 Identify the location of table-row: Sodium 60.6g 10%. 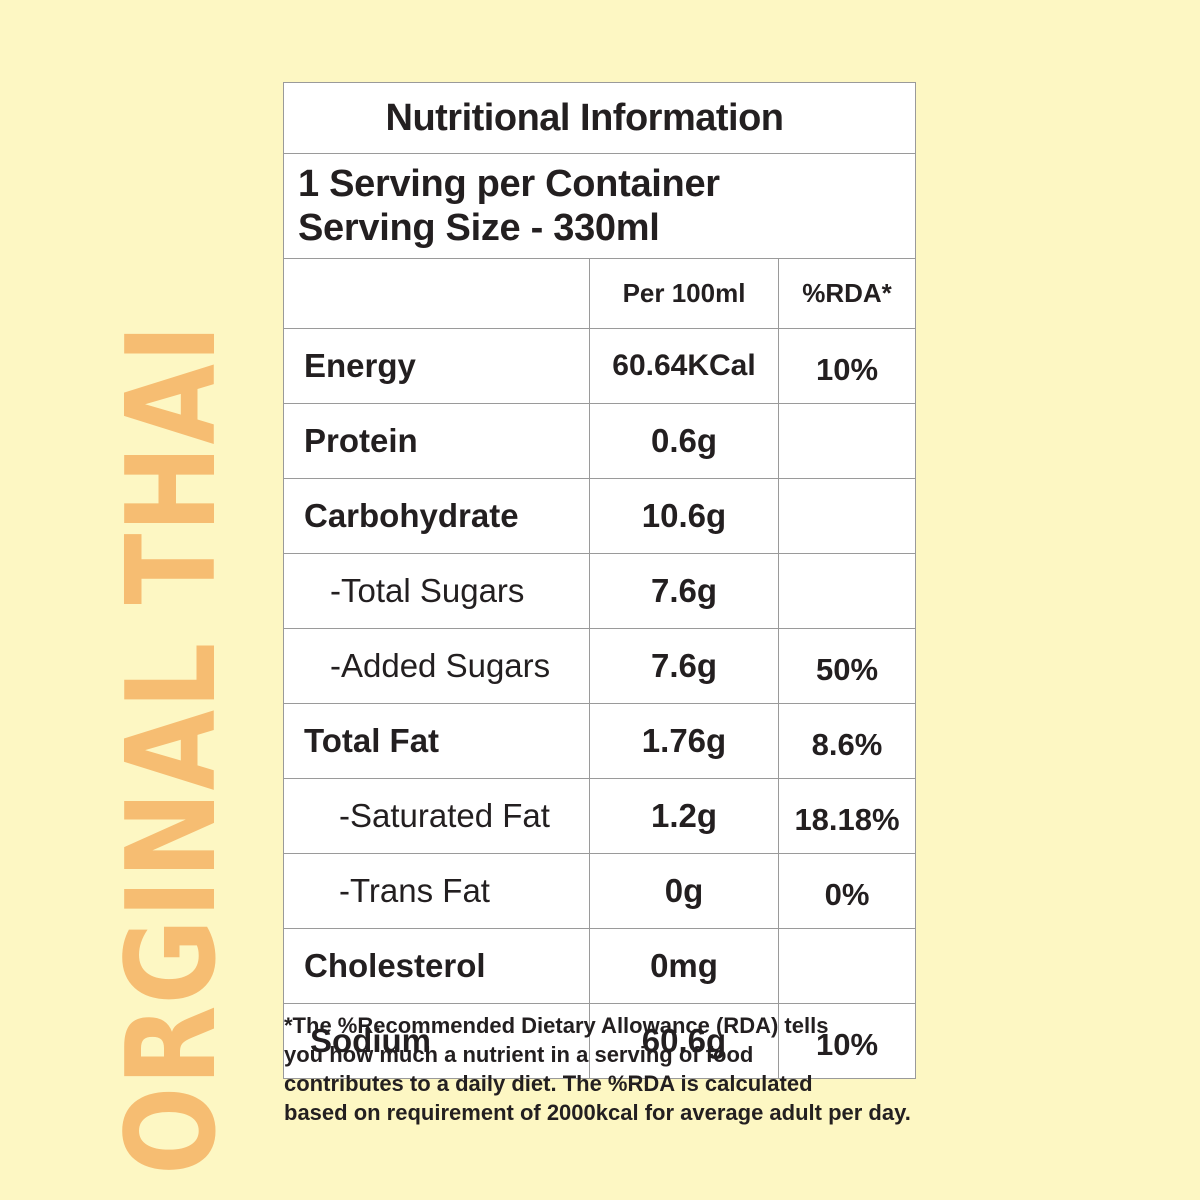
(600, 1041).